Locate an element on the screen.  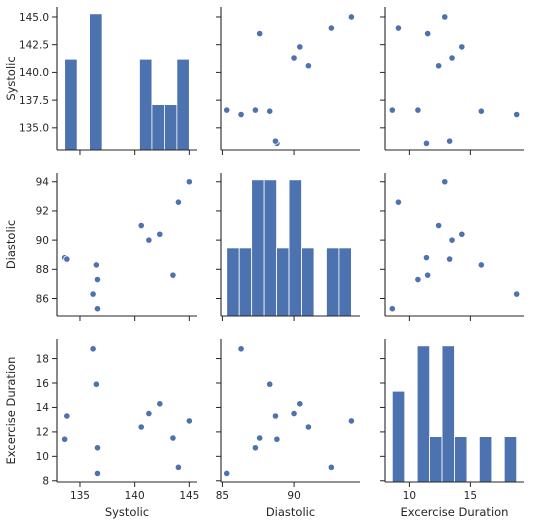
x-axis-title-diastolic: Diastolic is located at coordinates (290, 512).